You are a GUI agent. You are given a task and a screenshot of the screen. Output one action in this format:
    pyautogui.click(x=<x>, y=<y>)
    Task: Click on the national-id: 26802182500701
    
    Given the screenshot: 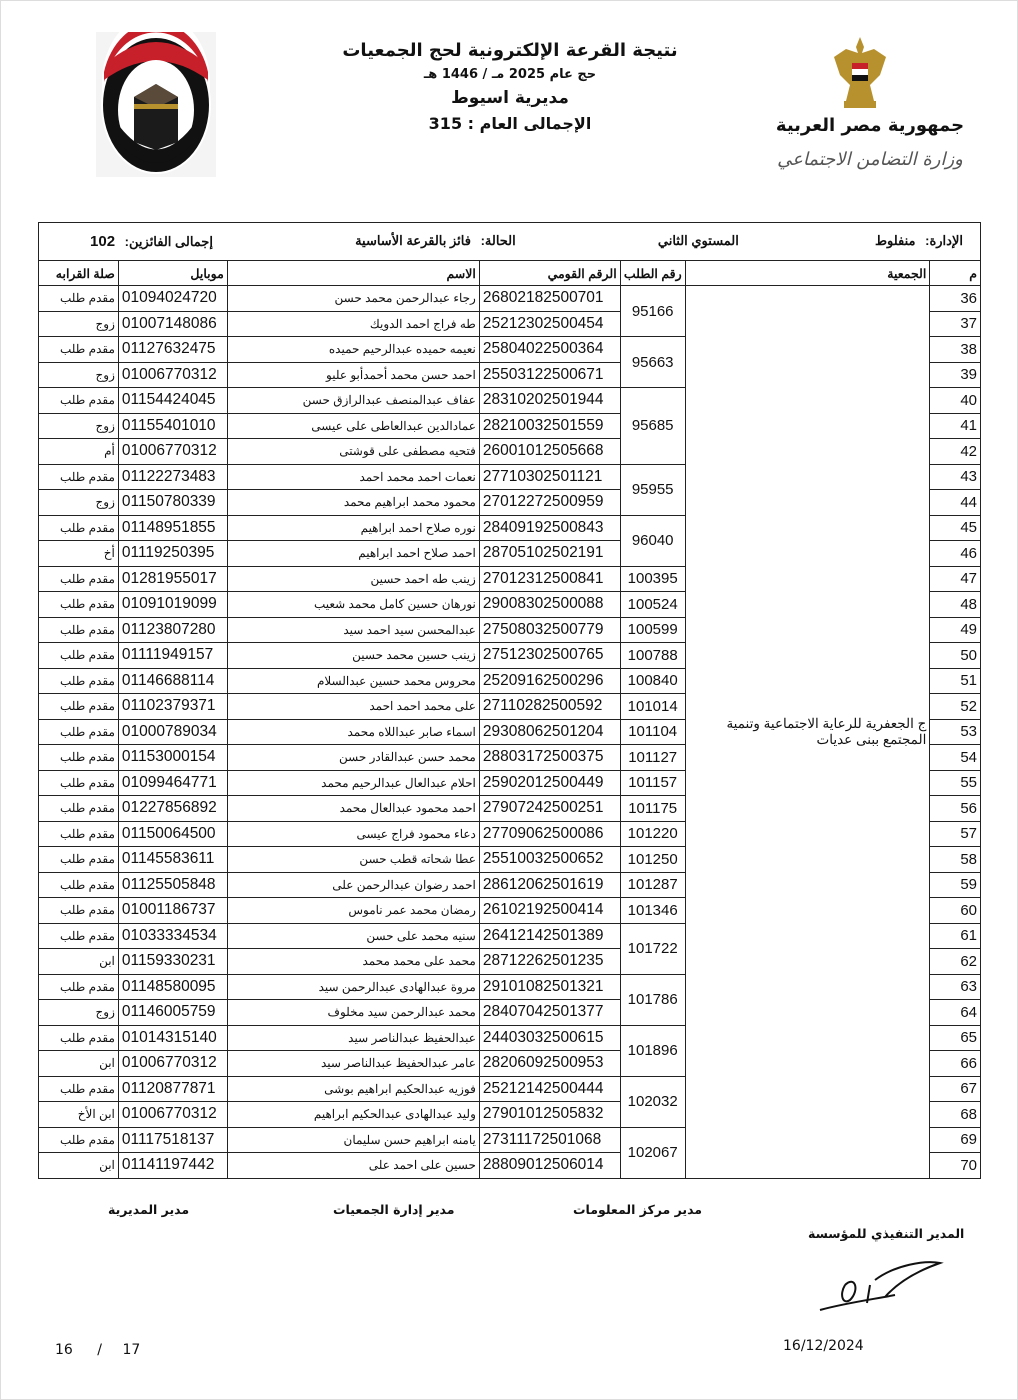 What is the action you would take?
    pyautogui.click(x=549, y=298)
    